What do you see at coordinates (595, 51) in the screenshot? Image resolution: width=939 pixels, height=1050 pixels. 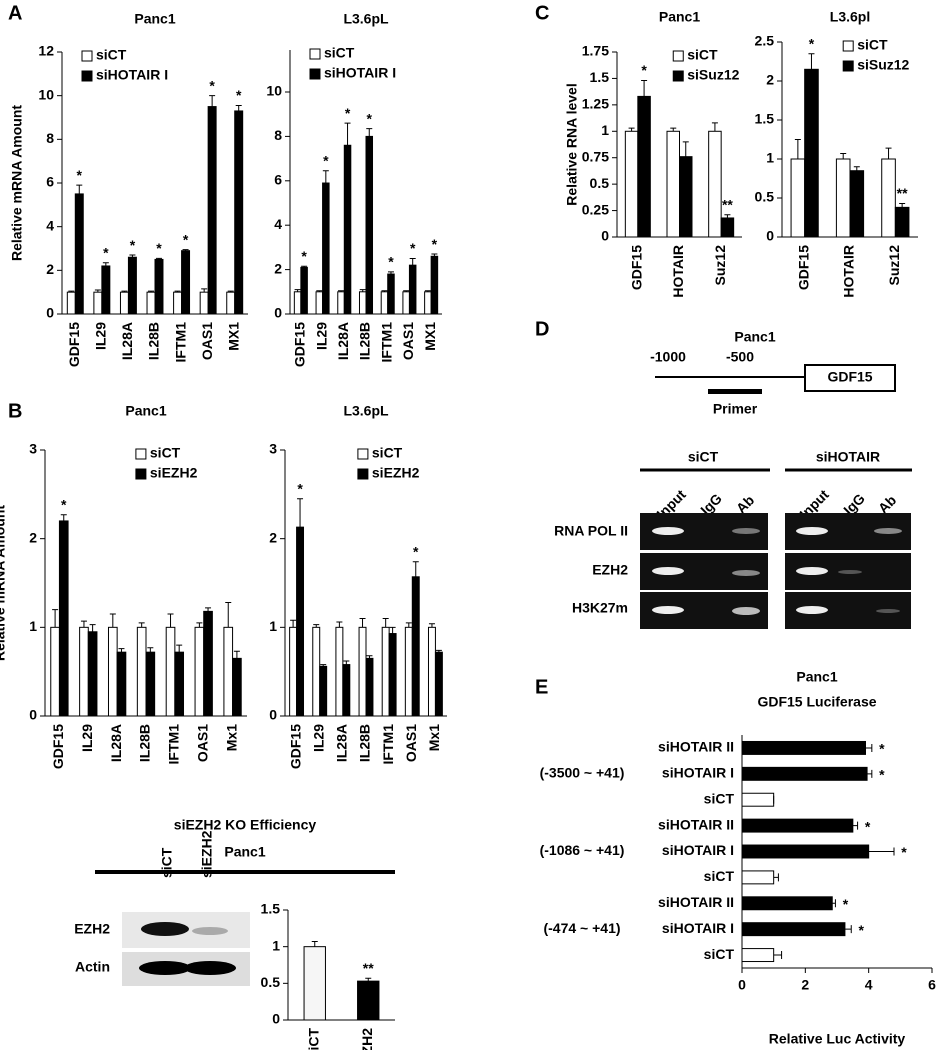 I see `y-tick-label: 1.75` at bounding box center [595, 51].